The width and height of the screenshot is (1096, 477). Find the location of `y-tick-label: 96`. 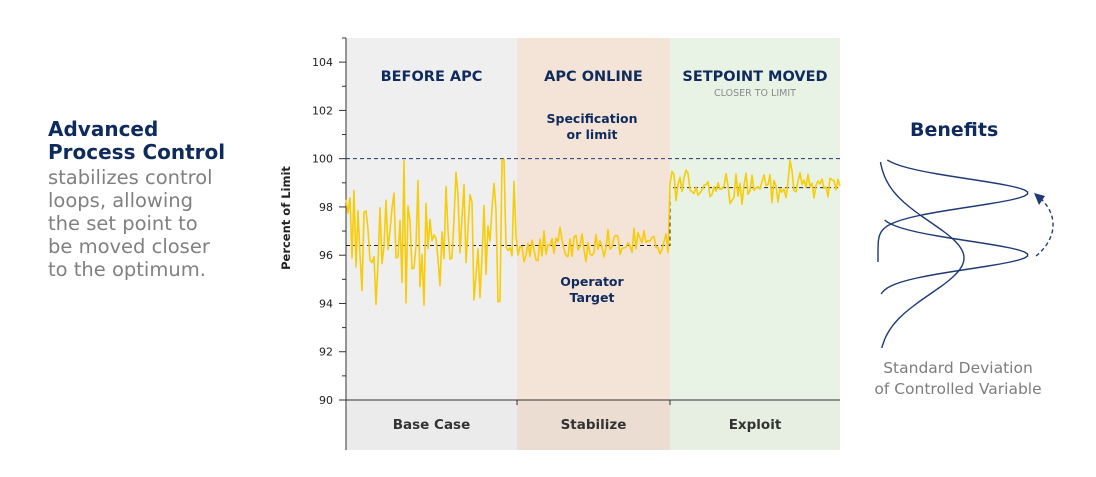

y-tick-label: 96 is located at coordinates (326, 255).